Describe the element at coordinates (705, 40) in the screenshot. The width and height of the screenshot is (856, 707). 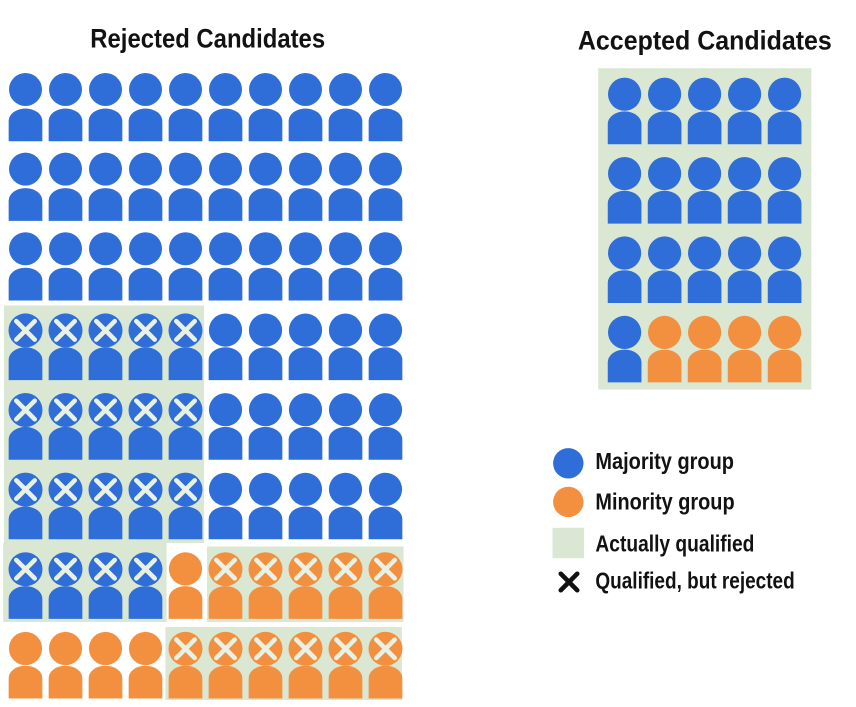
I see `svg-text: Accepted Candidates` at that location.